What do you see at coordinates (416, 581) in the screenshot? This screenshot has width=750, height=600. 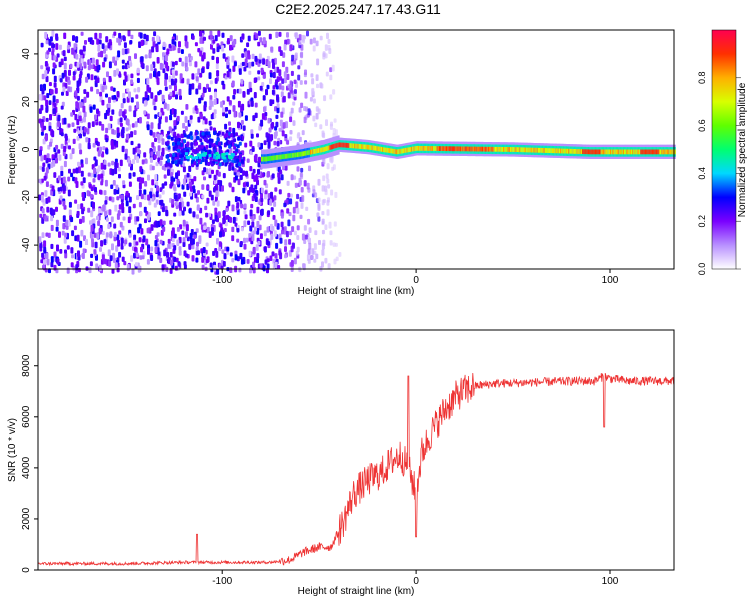 I see `snr-xtick-label: 0` at bounding box center [416, 581].